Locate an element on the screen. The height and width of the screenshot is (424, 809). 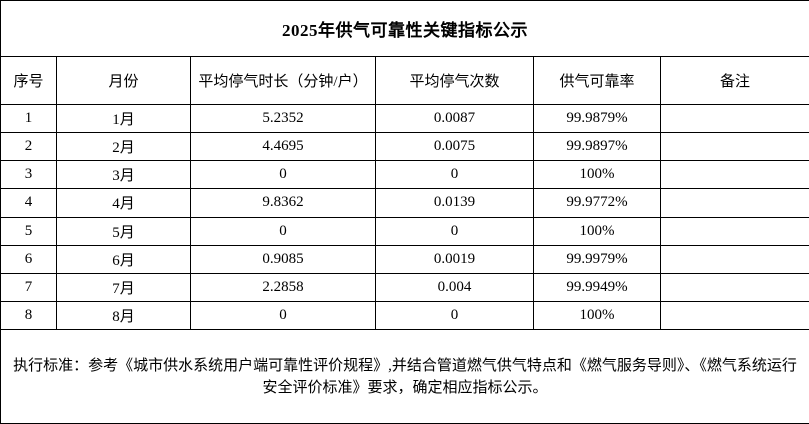
table-cell: 1月 is located at coordinates (123, 118).